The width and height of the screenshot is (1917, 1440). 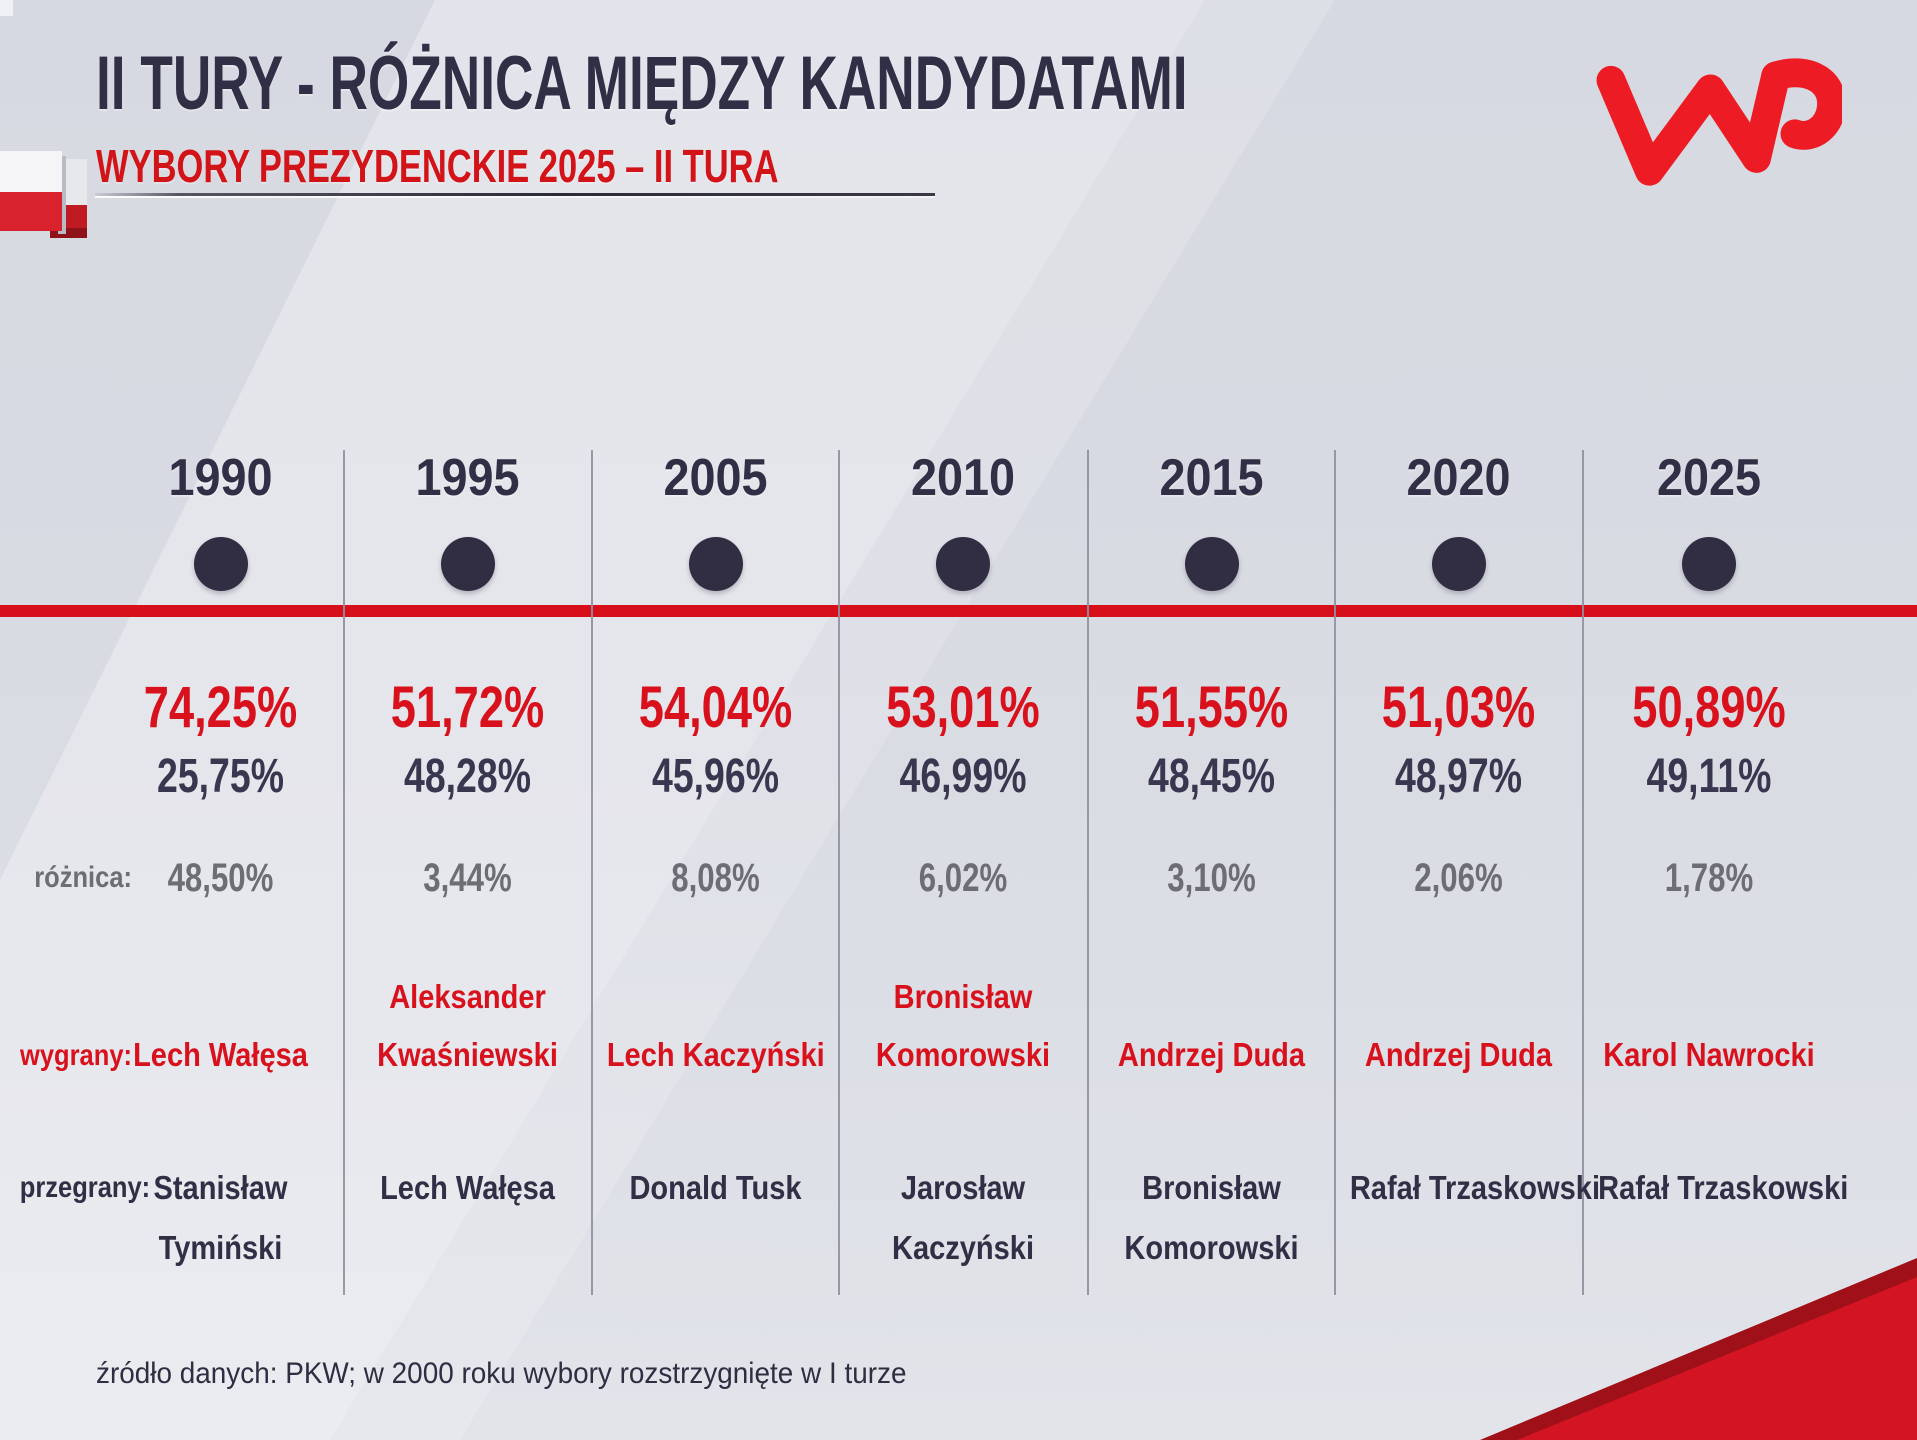 I want to click on winner-name-line: Kwaśniewski, so click(x=467, y=1054).